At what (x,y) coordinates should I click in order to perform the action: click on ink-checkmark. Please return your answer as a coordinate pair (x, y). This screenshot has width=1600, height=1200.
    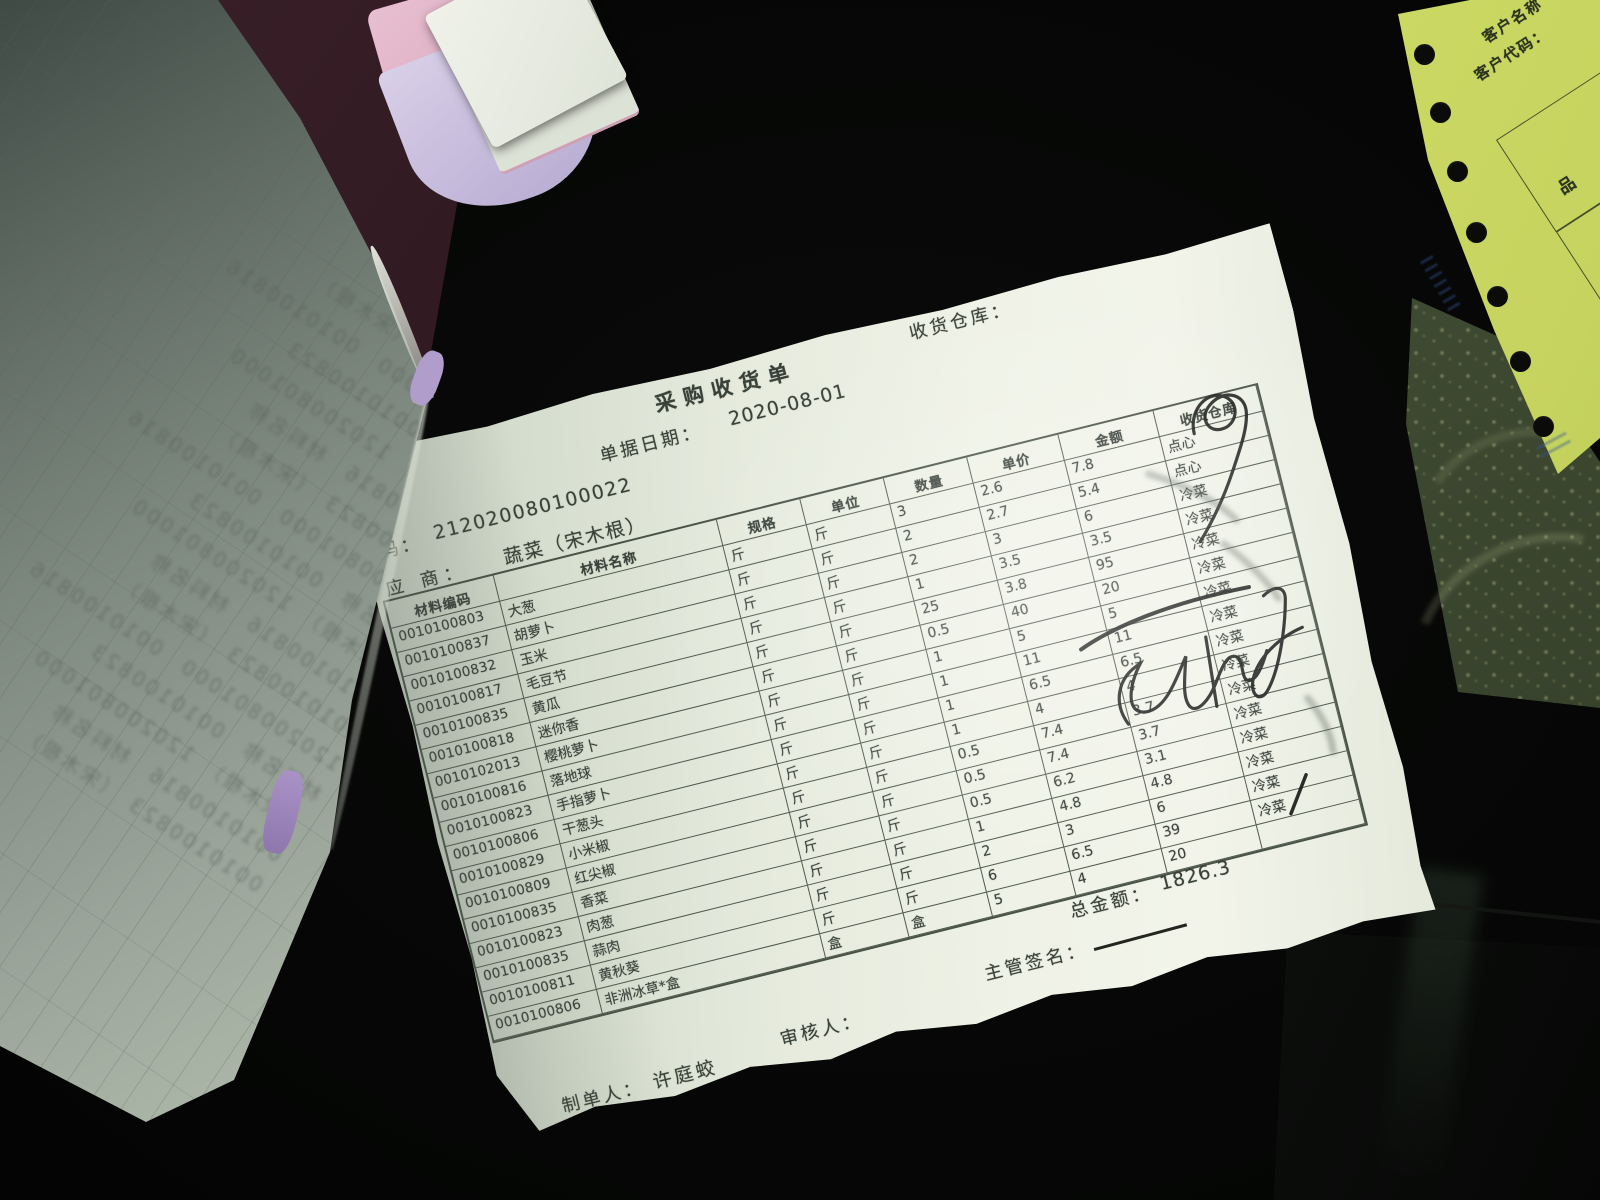
    Looking at the image, I should click on (1299, 794).